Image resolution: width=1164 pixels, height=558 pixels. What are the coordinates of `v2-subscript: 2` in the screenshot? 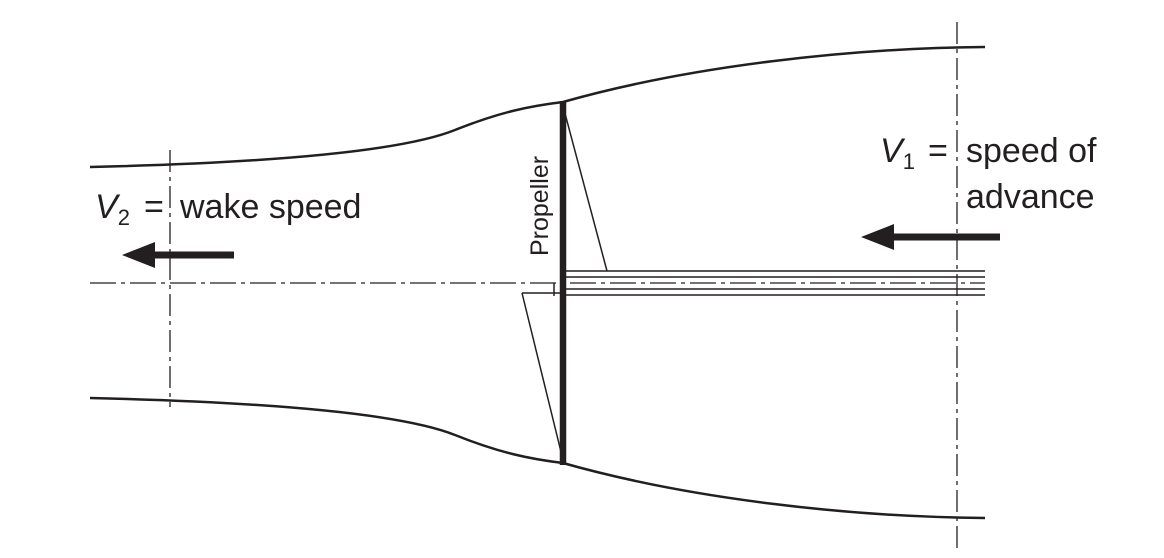 It's located at (124, 217).